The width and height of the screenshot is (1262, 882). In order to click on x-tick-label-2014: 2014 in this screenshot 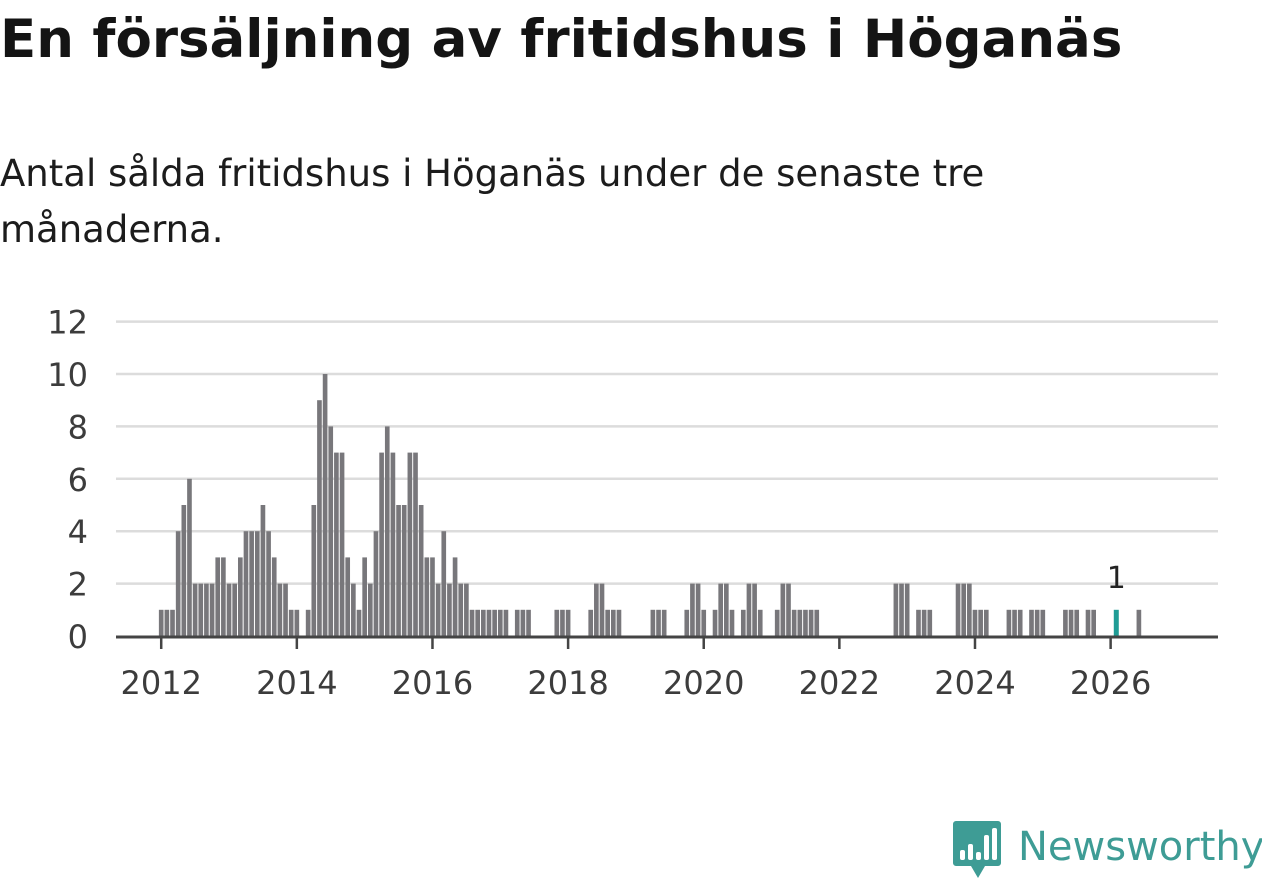, I will do `click(296, 683)`.